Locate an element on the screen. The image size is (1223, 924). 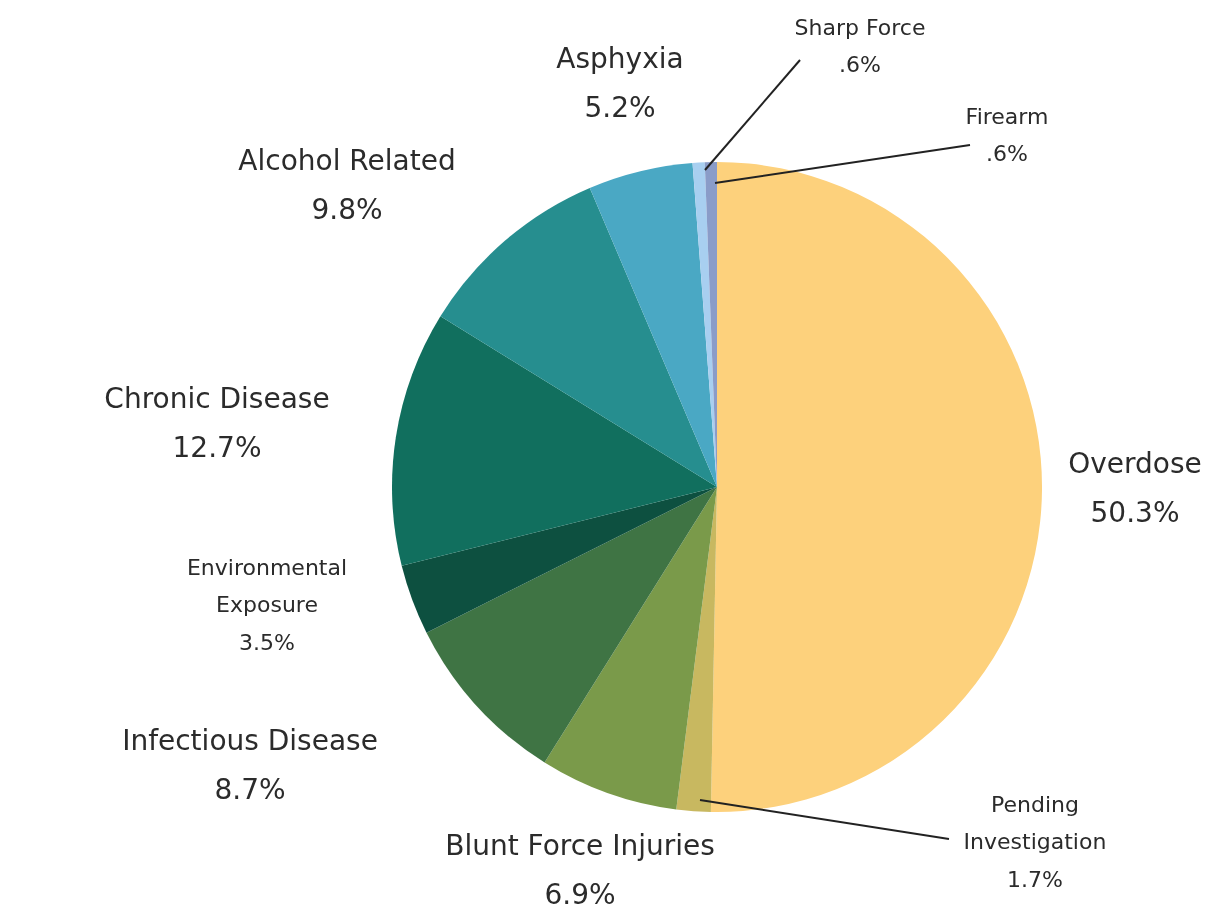
slice-label: Pending Investigation is located at coordinates (1035, 823).